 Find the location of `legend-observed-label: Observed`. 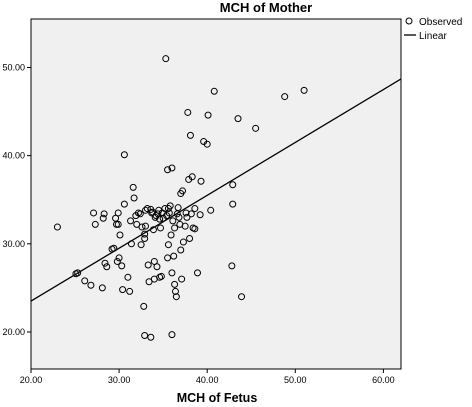

legend-observed-label: Observed is located at coordinates (440, 22).